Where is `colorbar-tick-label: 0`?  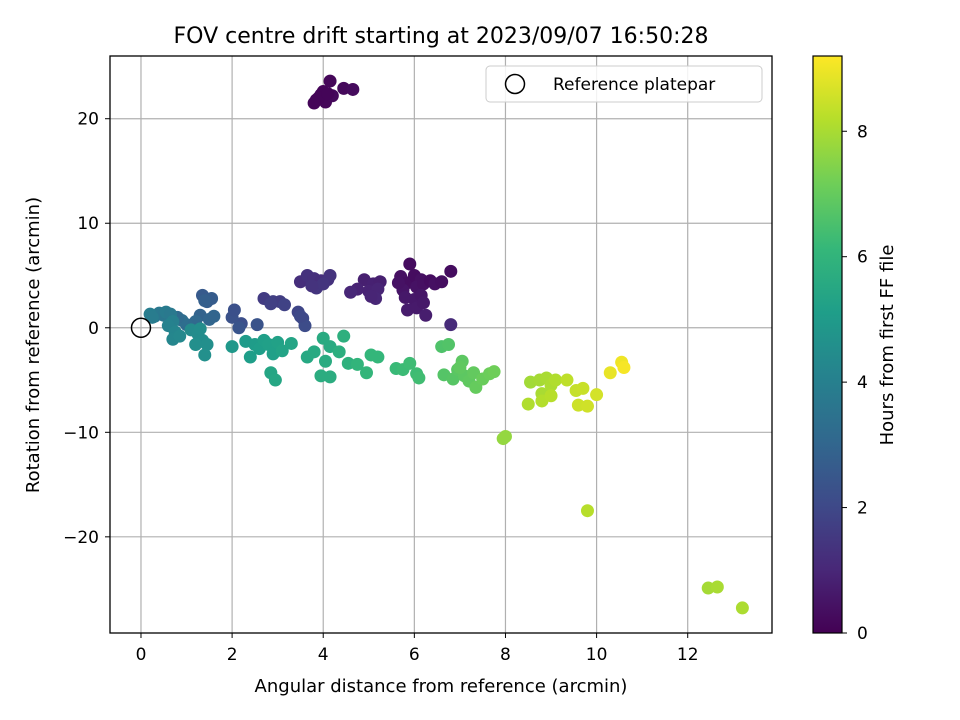 colorbar-tick-label: 0 is located at coordinates (862, 634).